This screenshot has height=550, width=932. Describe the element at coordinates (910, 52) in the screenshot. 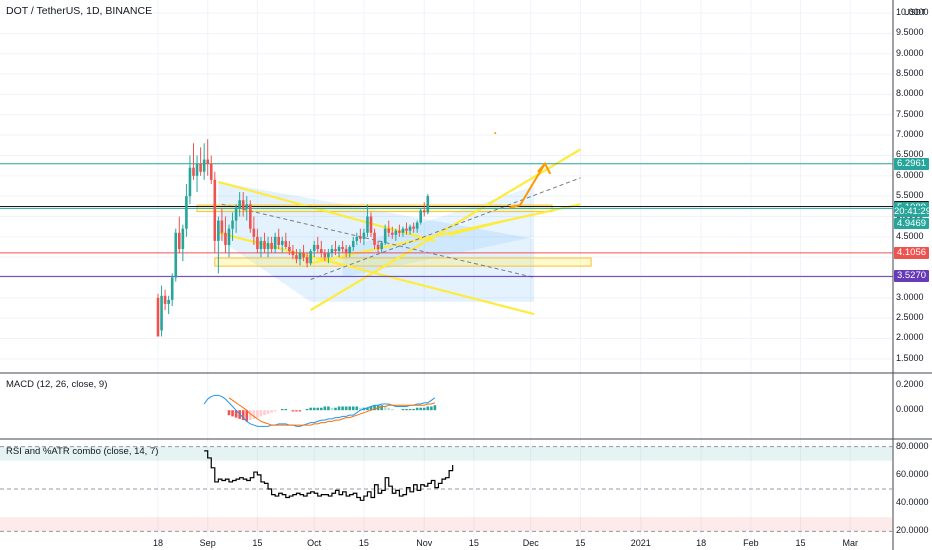

I see `y-tick-label: 9.0000` at that location.